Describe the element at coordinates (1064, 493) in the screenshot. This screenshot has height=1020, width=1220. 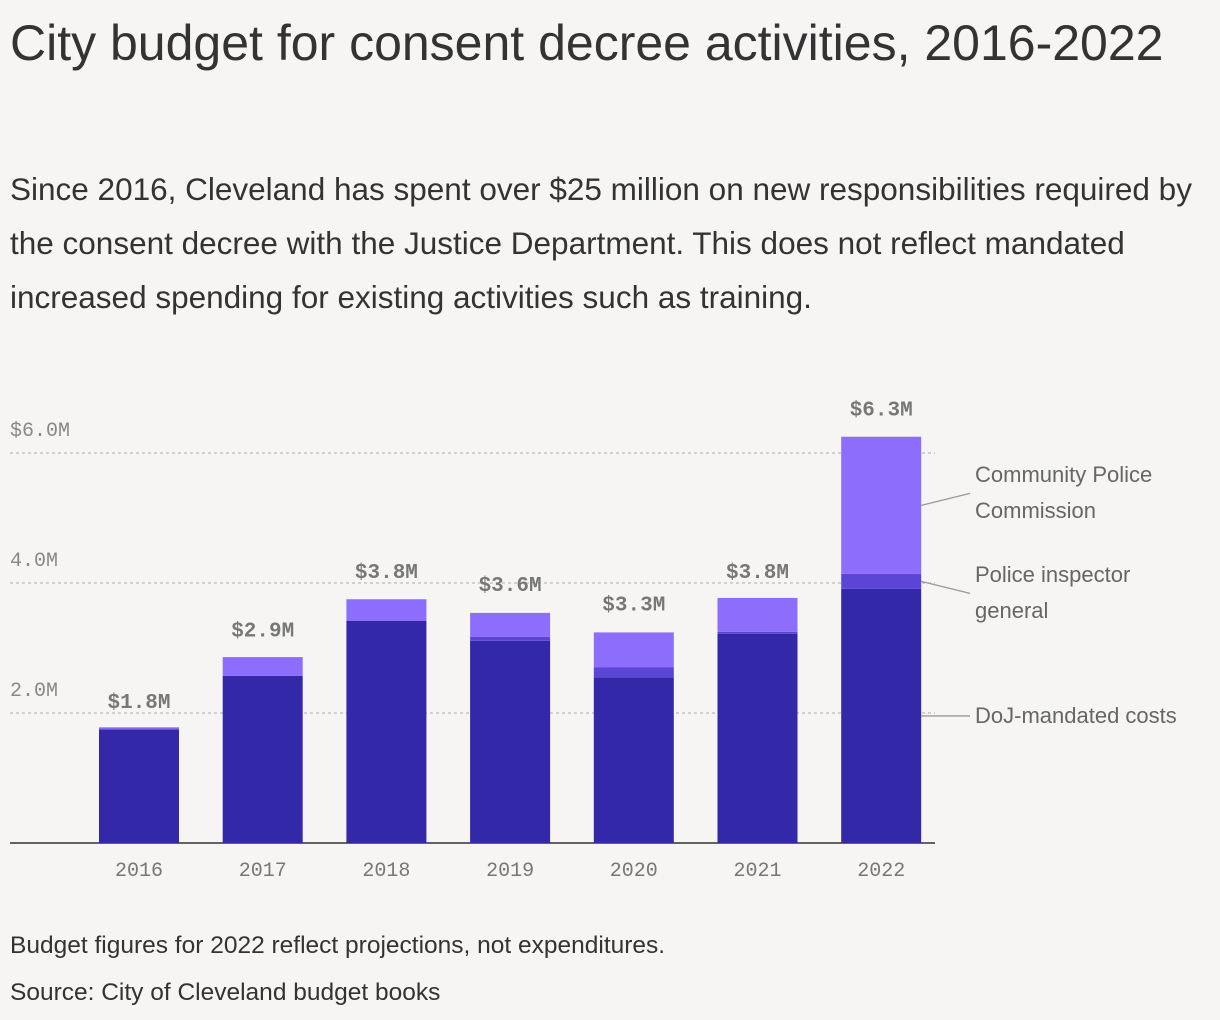
I see `legend-label: Community Police Commission` at that location.